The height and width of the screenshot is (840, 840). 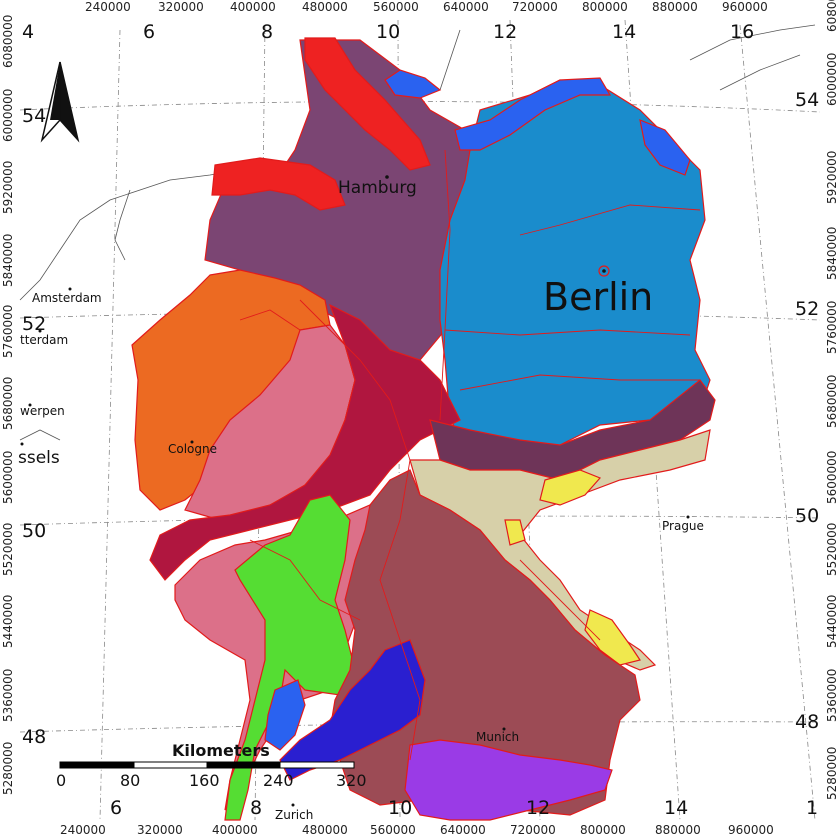 What do you see at coordinates (278, 184) in the screenshot?
I see `region-coast-red-west` at bounding box center [278, 184].